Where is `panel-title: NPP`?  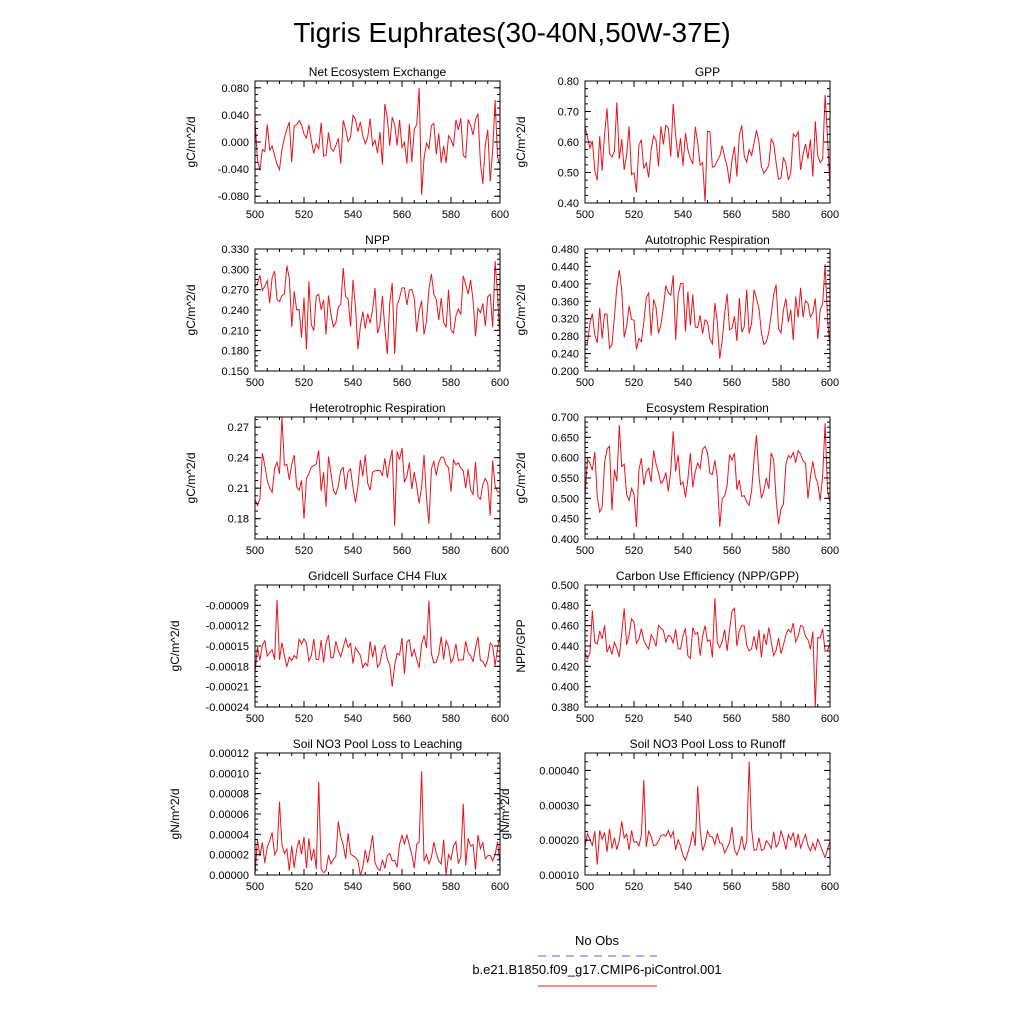 panel-title: NPP is located at coordinates (377, 240).